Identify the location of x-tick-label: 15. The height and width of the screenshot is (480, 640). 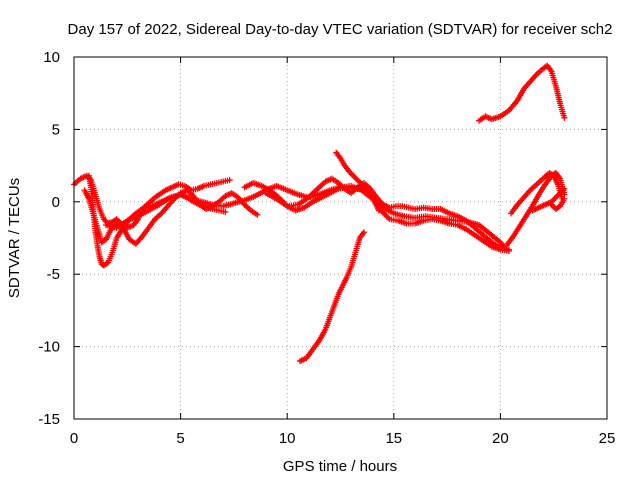
(393, 438).